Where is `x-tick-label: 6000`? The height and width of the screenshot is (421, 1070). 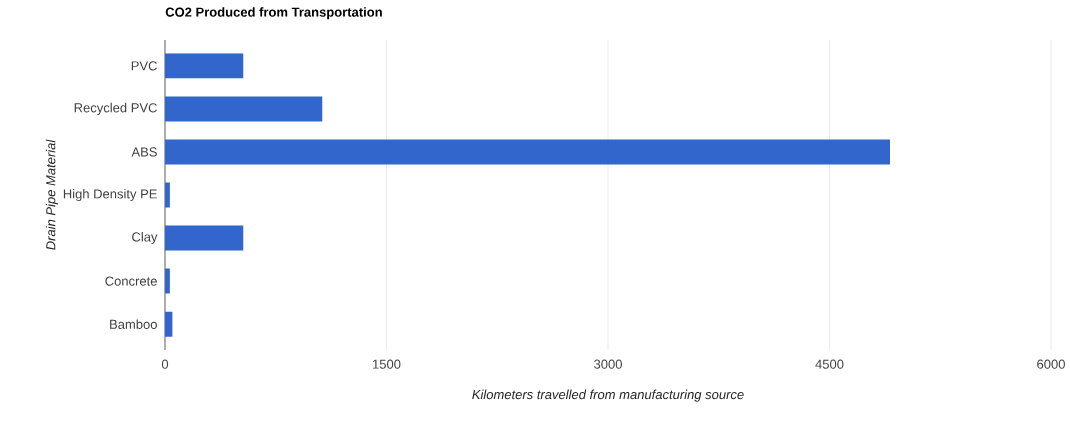
x-tick-label: 6000 is located at coordinates (1051, 364).